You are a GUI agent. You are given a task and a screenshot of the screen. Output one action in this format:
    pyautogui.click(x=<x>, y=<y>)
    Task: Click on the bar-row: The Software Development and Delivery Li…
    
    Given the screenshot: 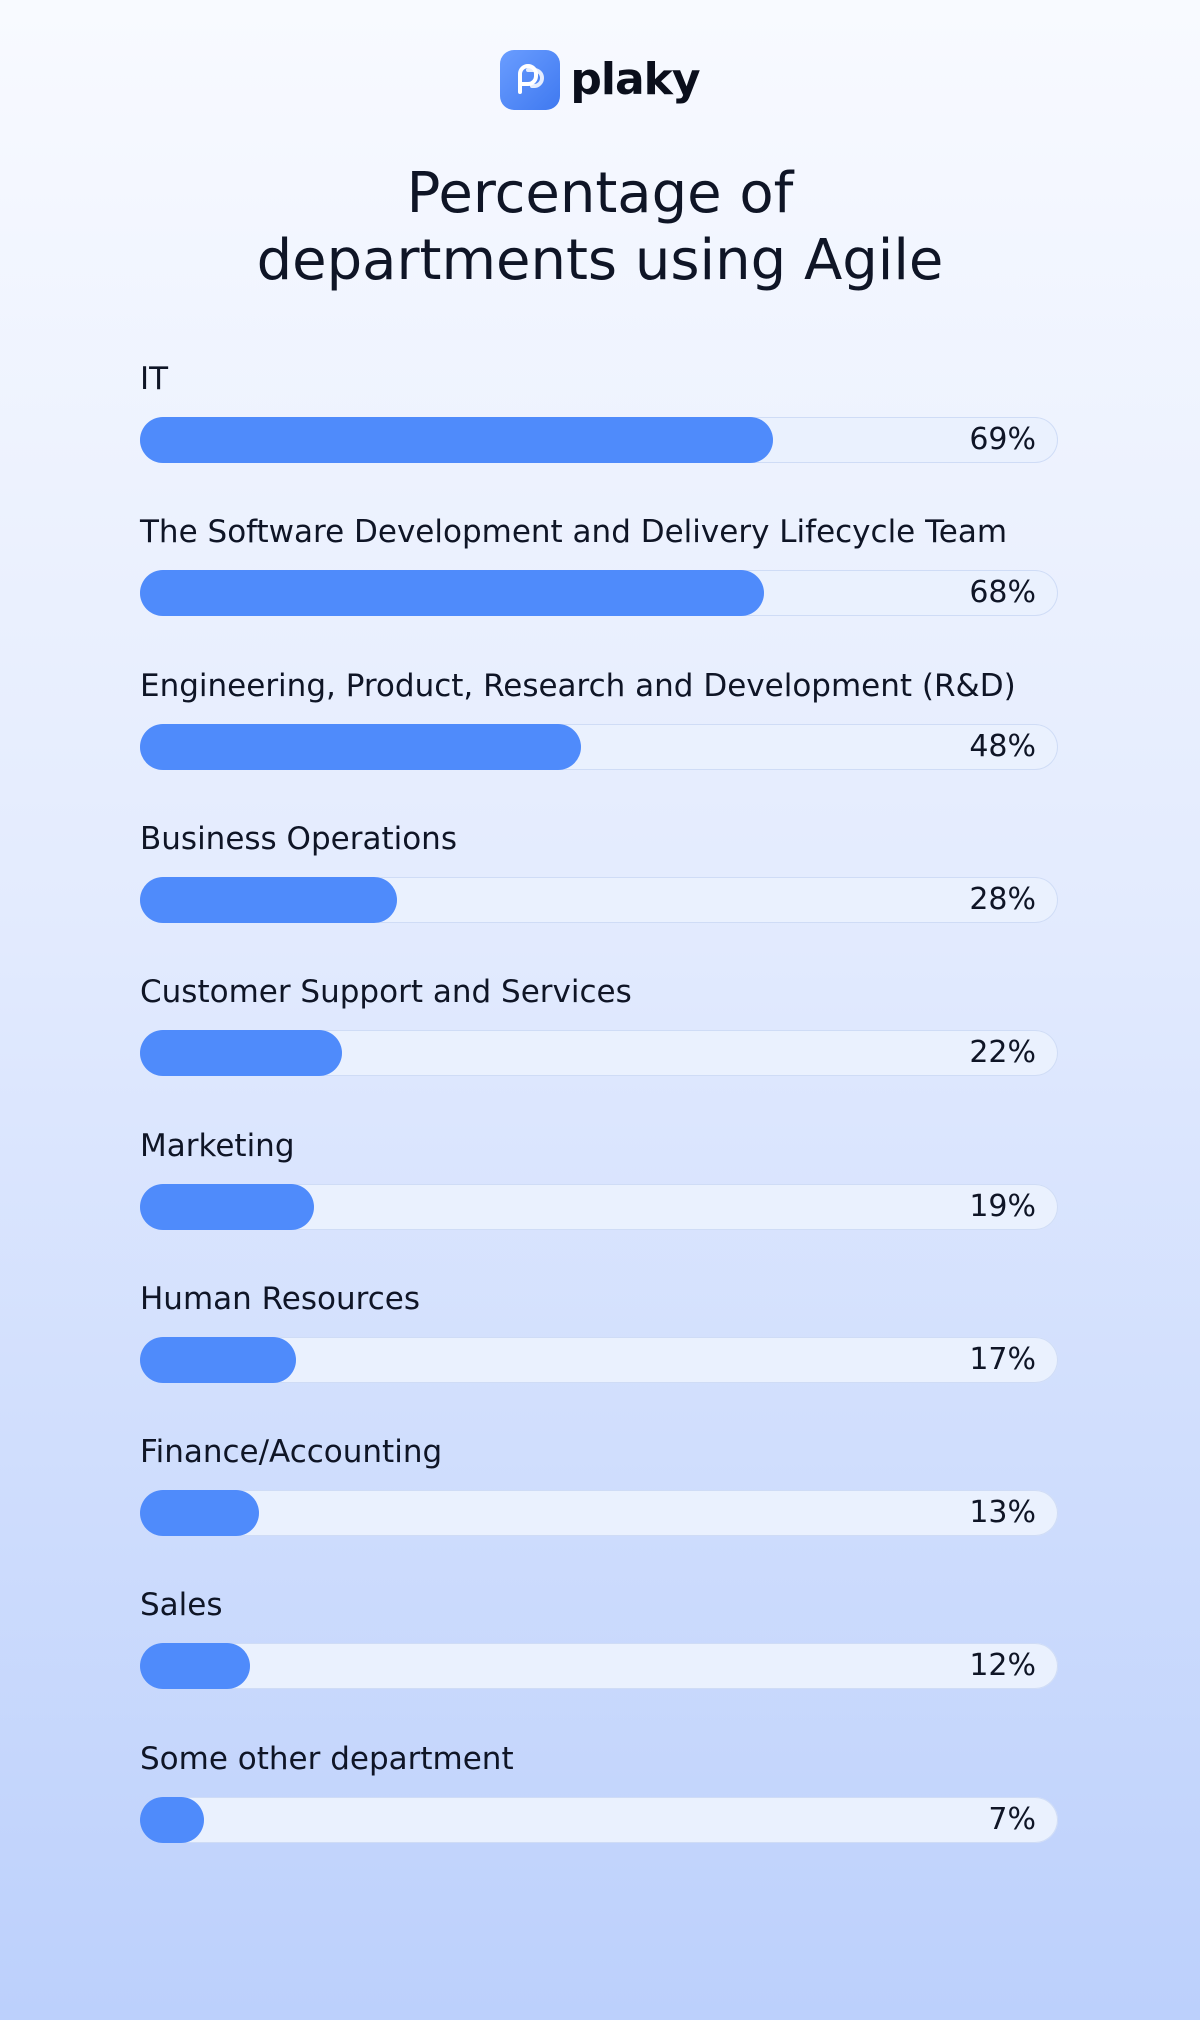 What is the action you would take?
    pyautogui.click(x=599, y=573)
    